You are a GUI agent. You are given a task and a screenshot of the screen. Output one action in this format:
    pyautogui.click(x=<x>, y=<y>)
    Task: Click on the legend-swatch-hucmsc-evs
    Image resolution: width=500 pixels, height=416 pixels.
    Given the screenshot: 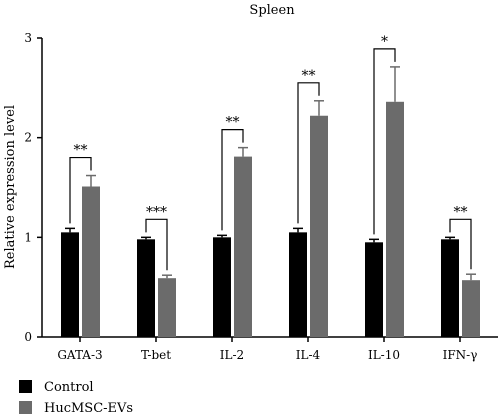 What is the action you would take?
    pyautogui.click(x=25, y=407)
    